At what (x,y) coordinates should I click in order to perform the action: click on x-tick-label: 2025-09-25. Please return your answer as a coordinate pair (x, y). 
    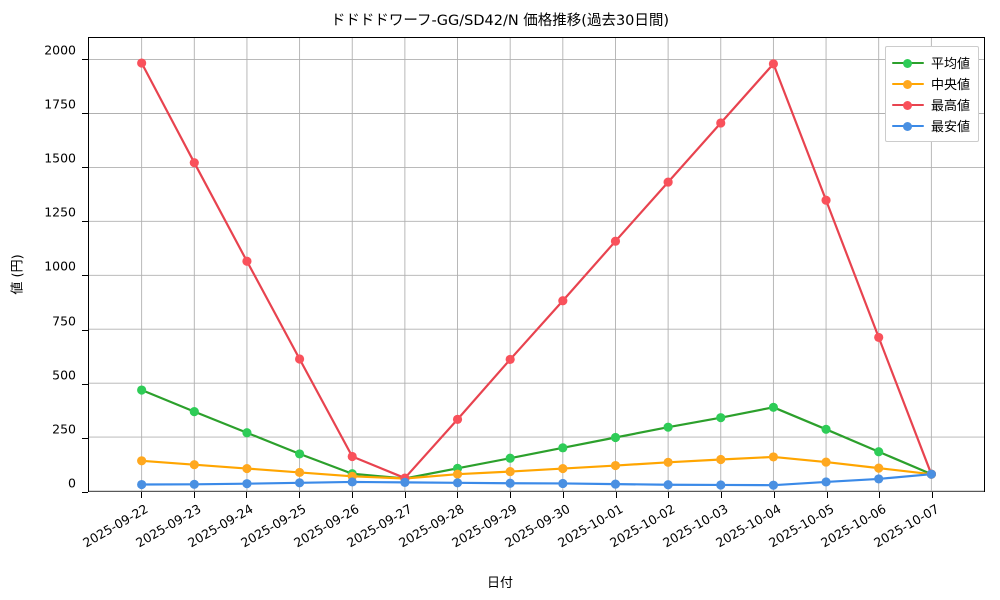
    Looking at the image, I should click on (273, 526).